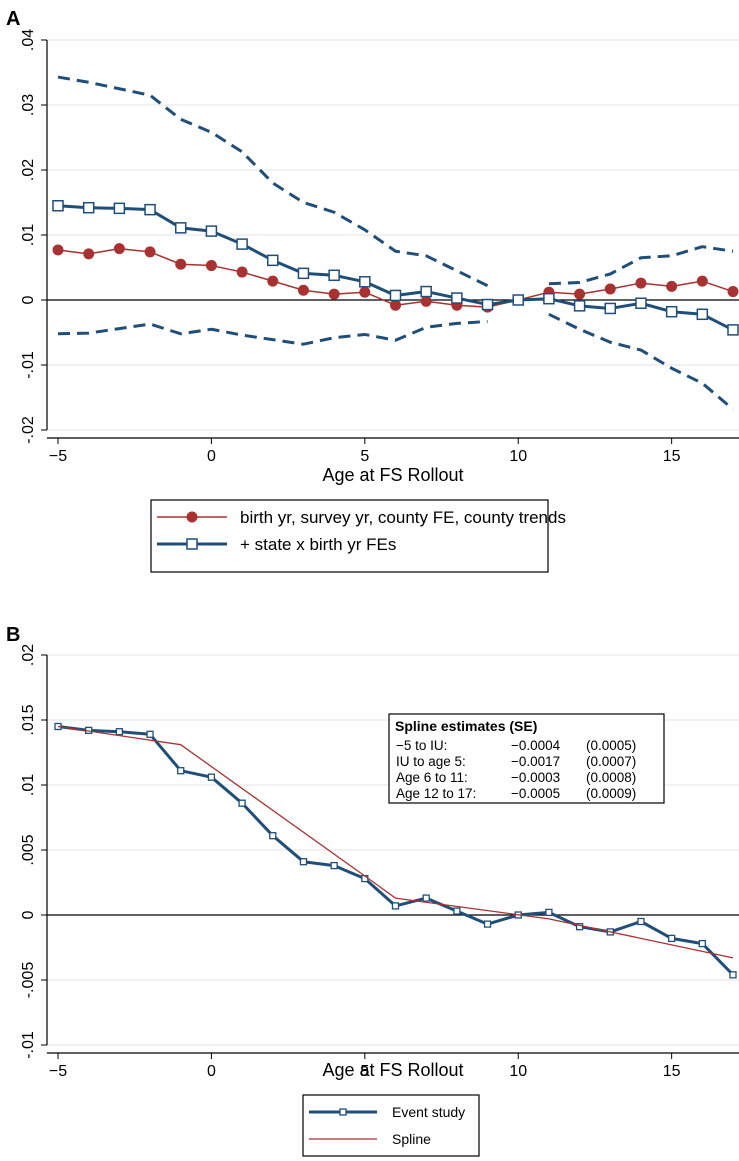 The width and height of the screenshot is (739, 1161). What do you see at coordinates (536, 745) in the screenshot?
I see `annotation-row-estimate: −0.0004` at bounding box center [536, 745].